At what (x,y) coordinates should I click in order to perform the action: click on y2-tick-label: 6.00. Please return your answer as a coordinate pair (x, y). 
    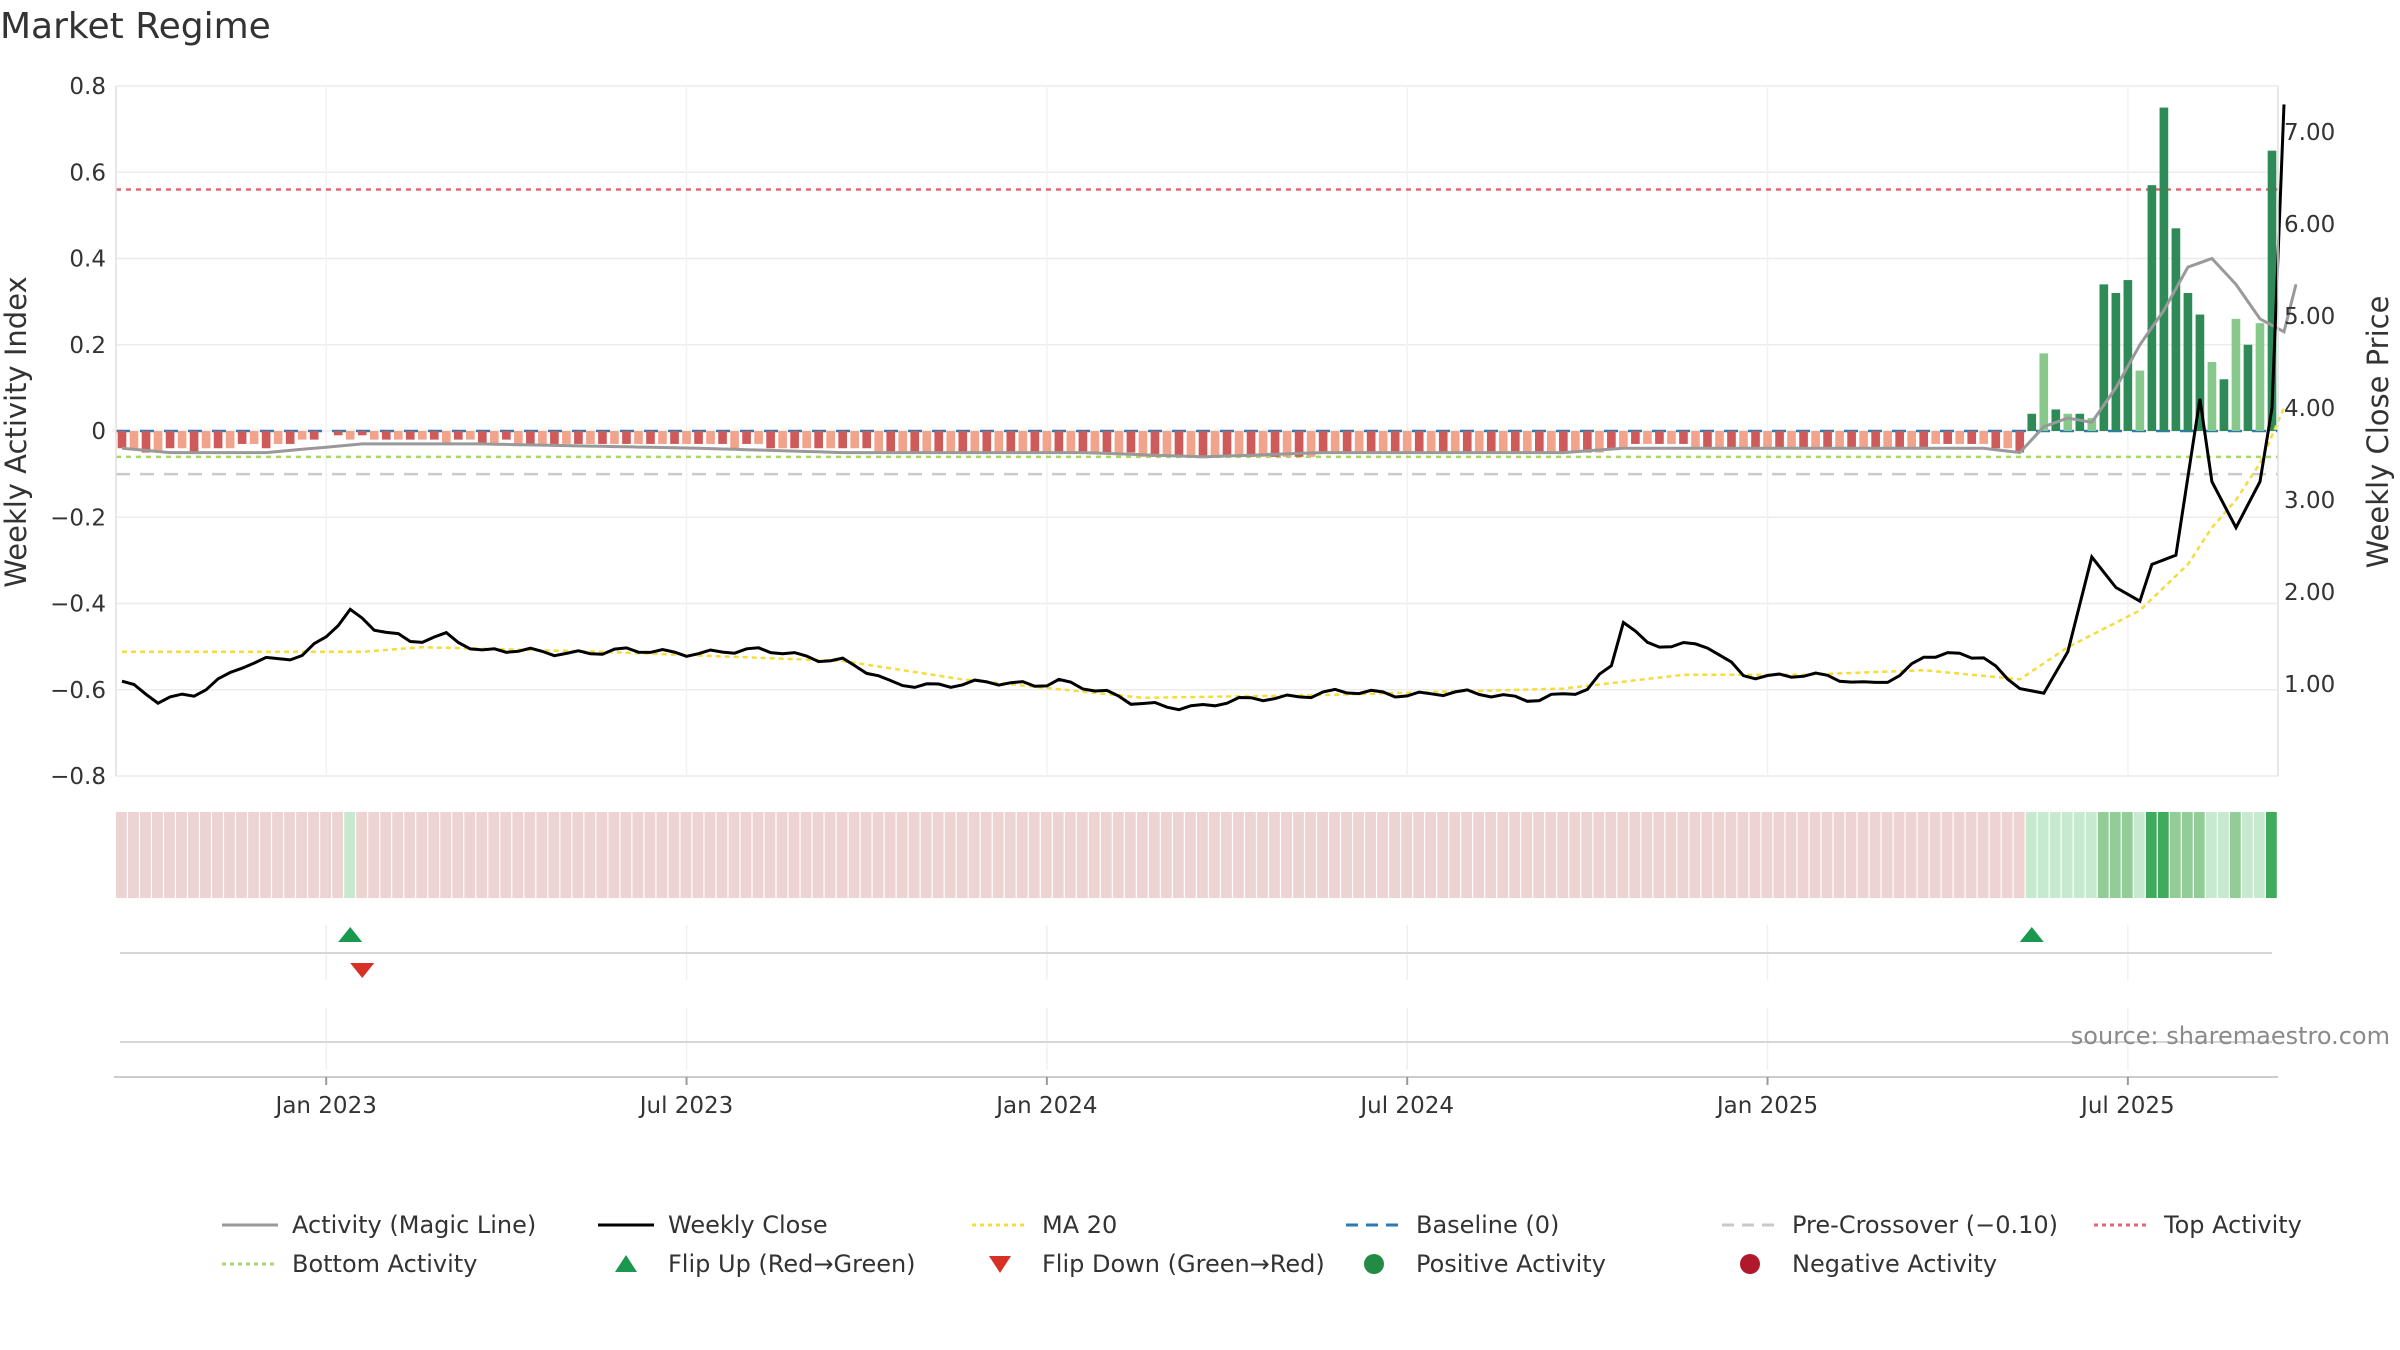
    Looking at the image, I should click on (2309, 225).